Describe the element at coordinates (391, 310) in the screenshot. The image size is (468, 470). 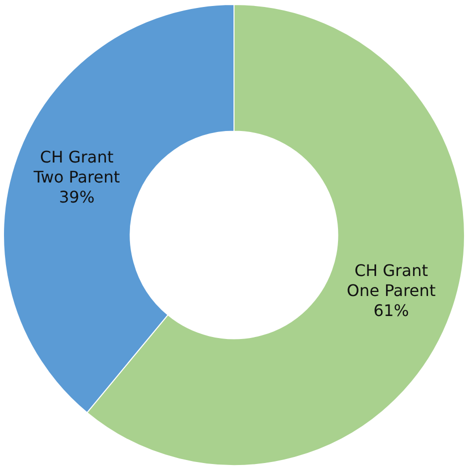
I see `data-label: 61%` at that location.